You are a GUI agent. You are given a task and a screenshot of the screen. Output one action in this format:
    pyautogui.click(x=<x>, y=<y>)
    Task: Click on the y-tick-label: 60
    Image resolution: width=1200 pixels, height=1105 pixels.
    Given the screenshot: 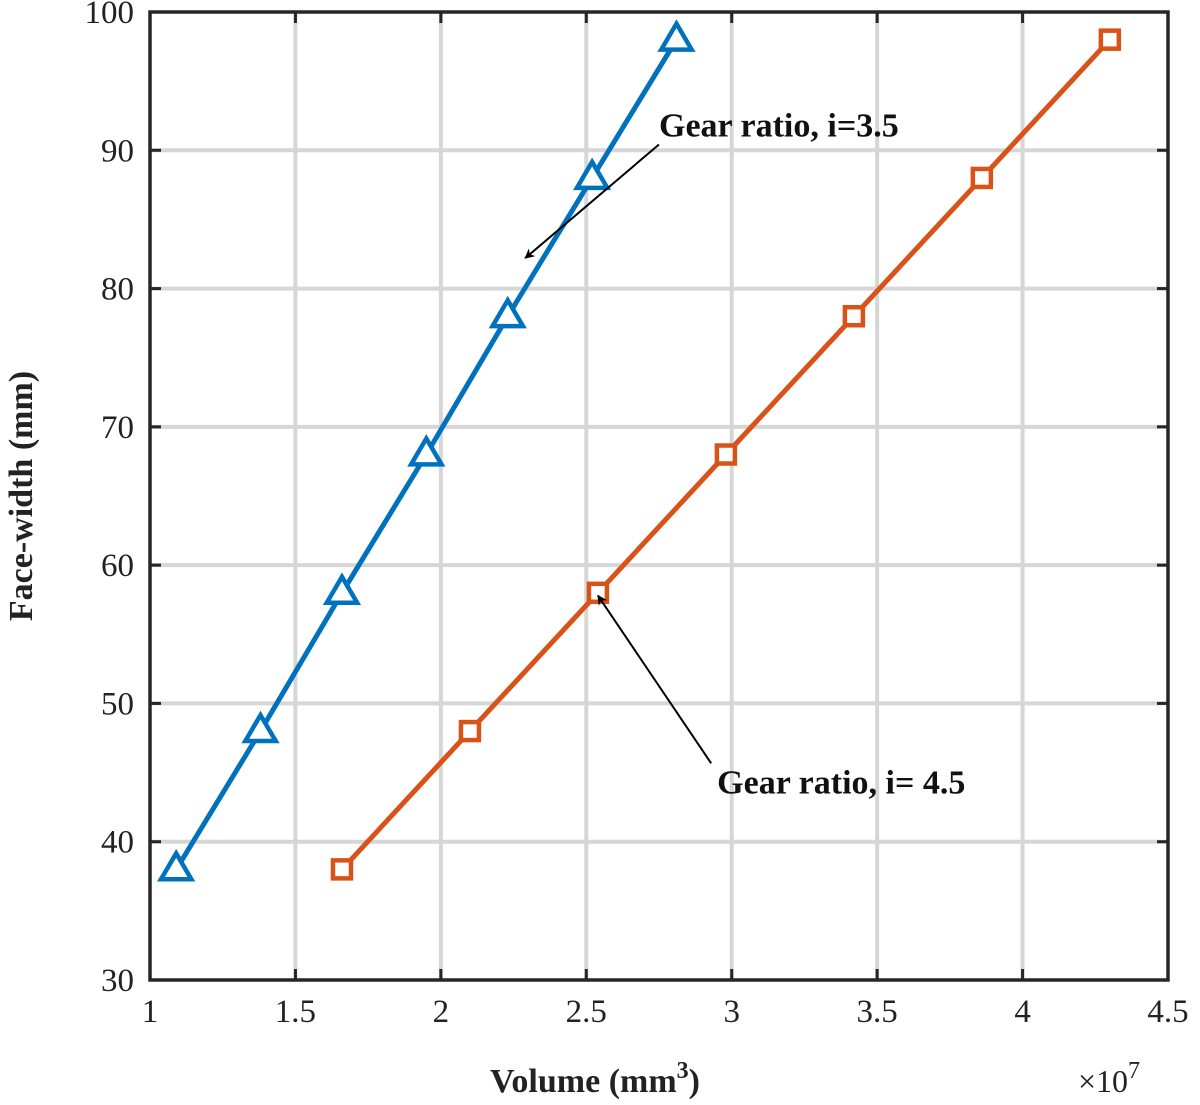 What is the action you would take?
    pyautogui.click(x=117, y=566)
    